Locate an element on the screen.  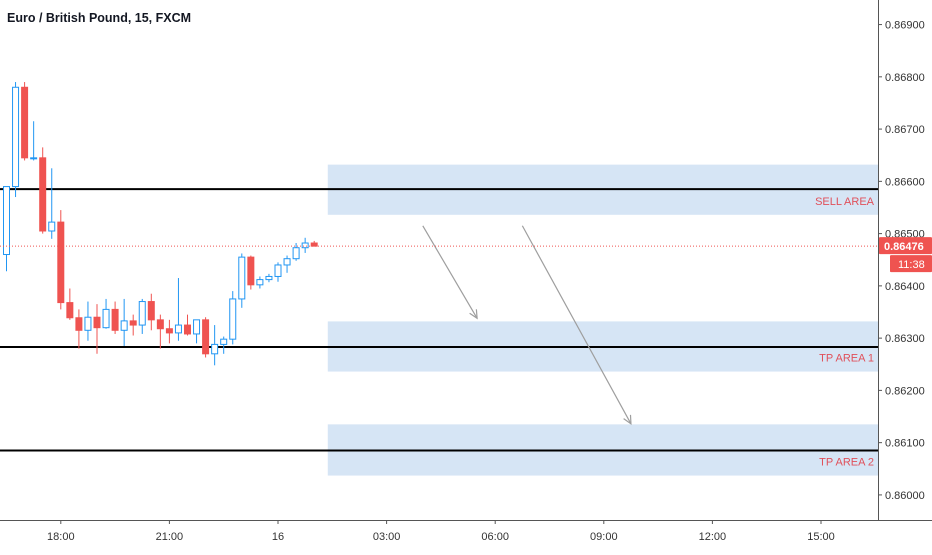
countdown-badge-bg is located at coordinates (911, 264).